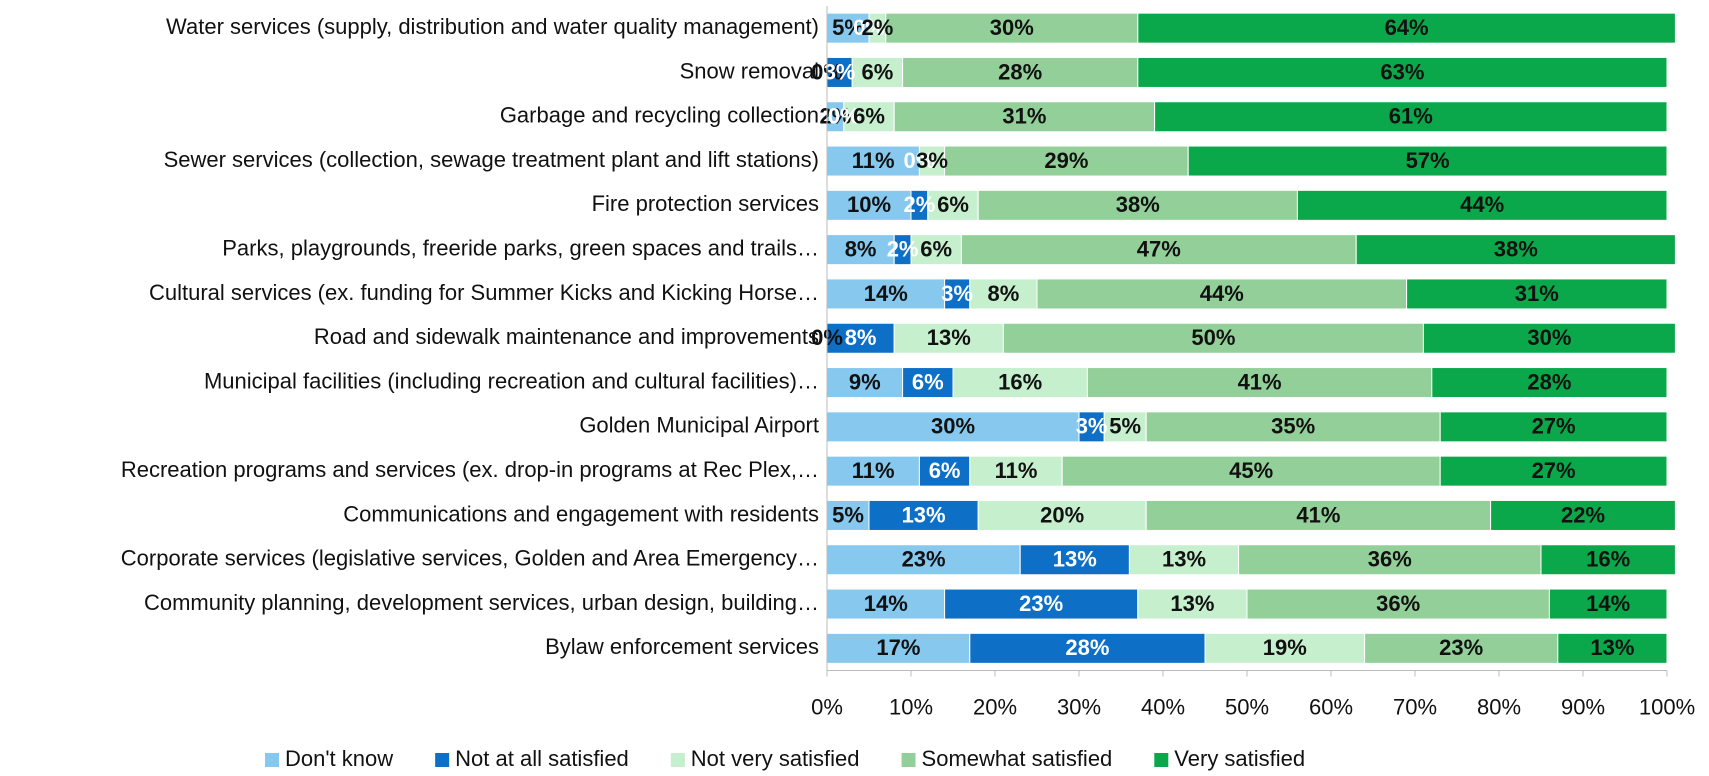 The image size is (1709, 776). I want to click on category-label: Garbage and recycling collection, so click(659, 115).